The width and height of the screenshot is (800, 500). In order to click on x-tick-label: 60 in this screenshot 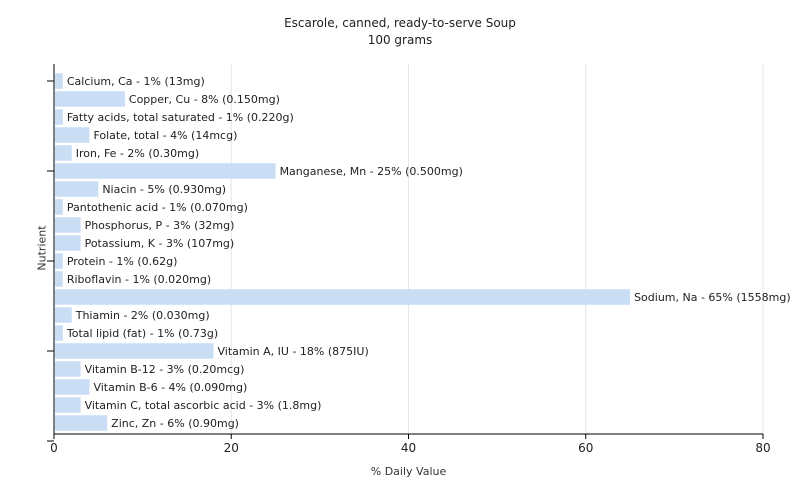, I will do `click(585, 448)`.